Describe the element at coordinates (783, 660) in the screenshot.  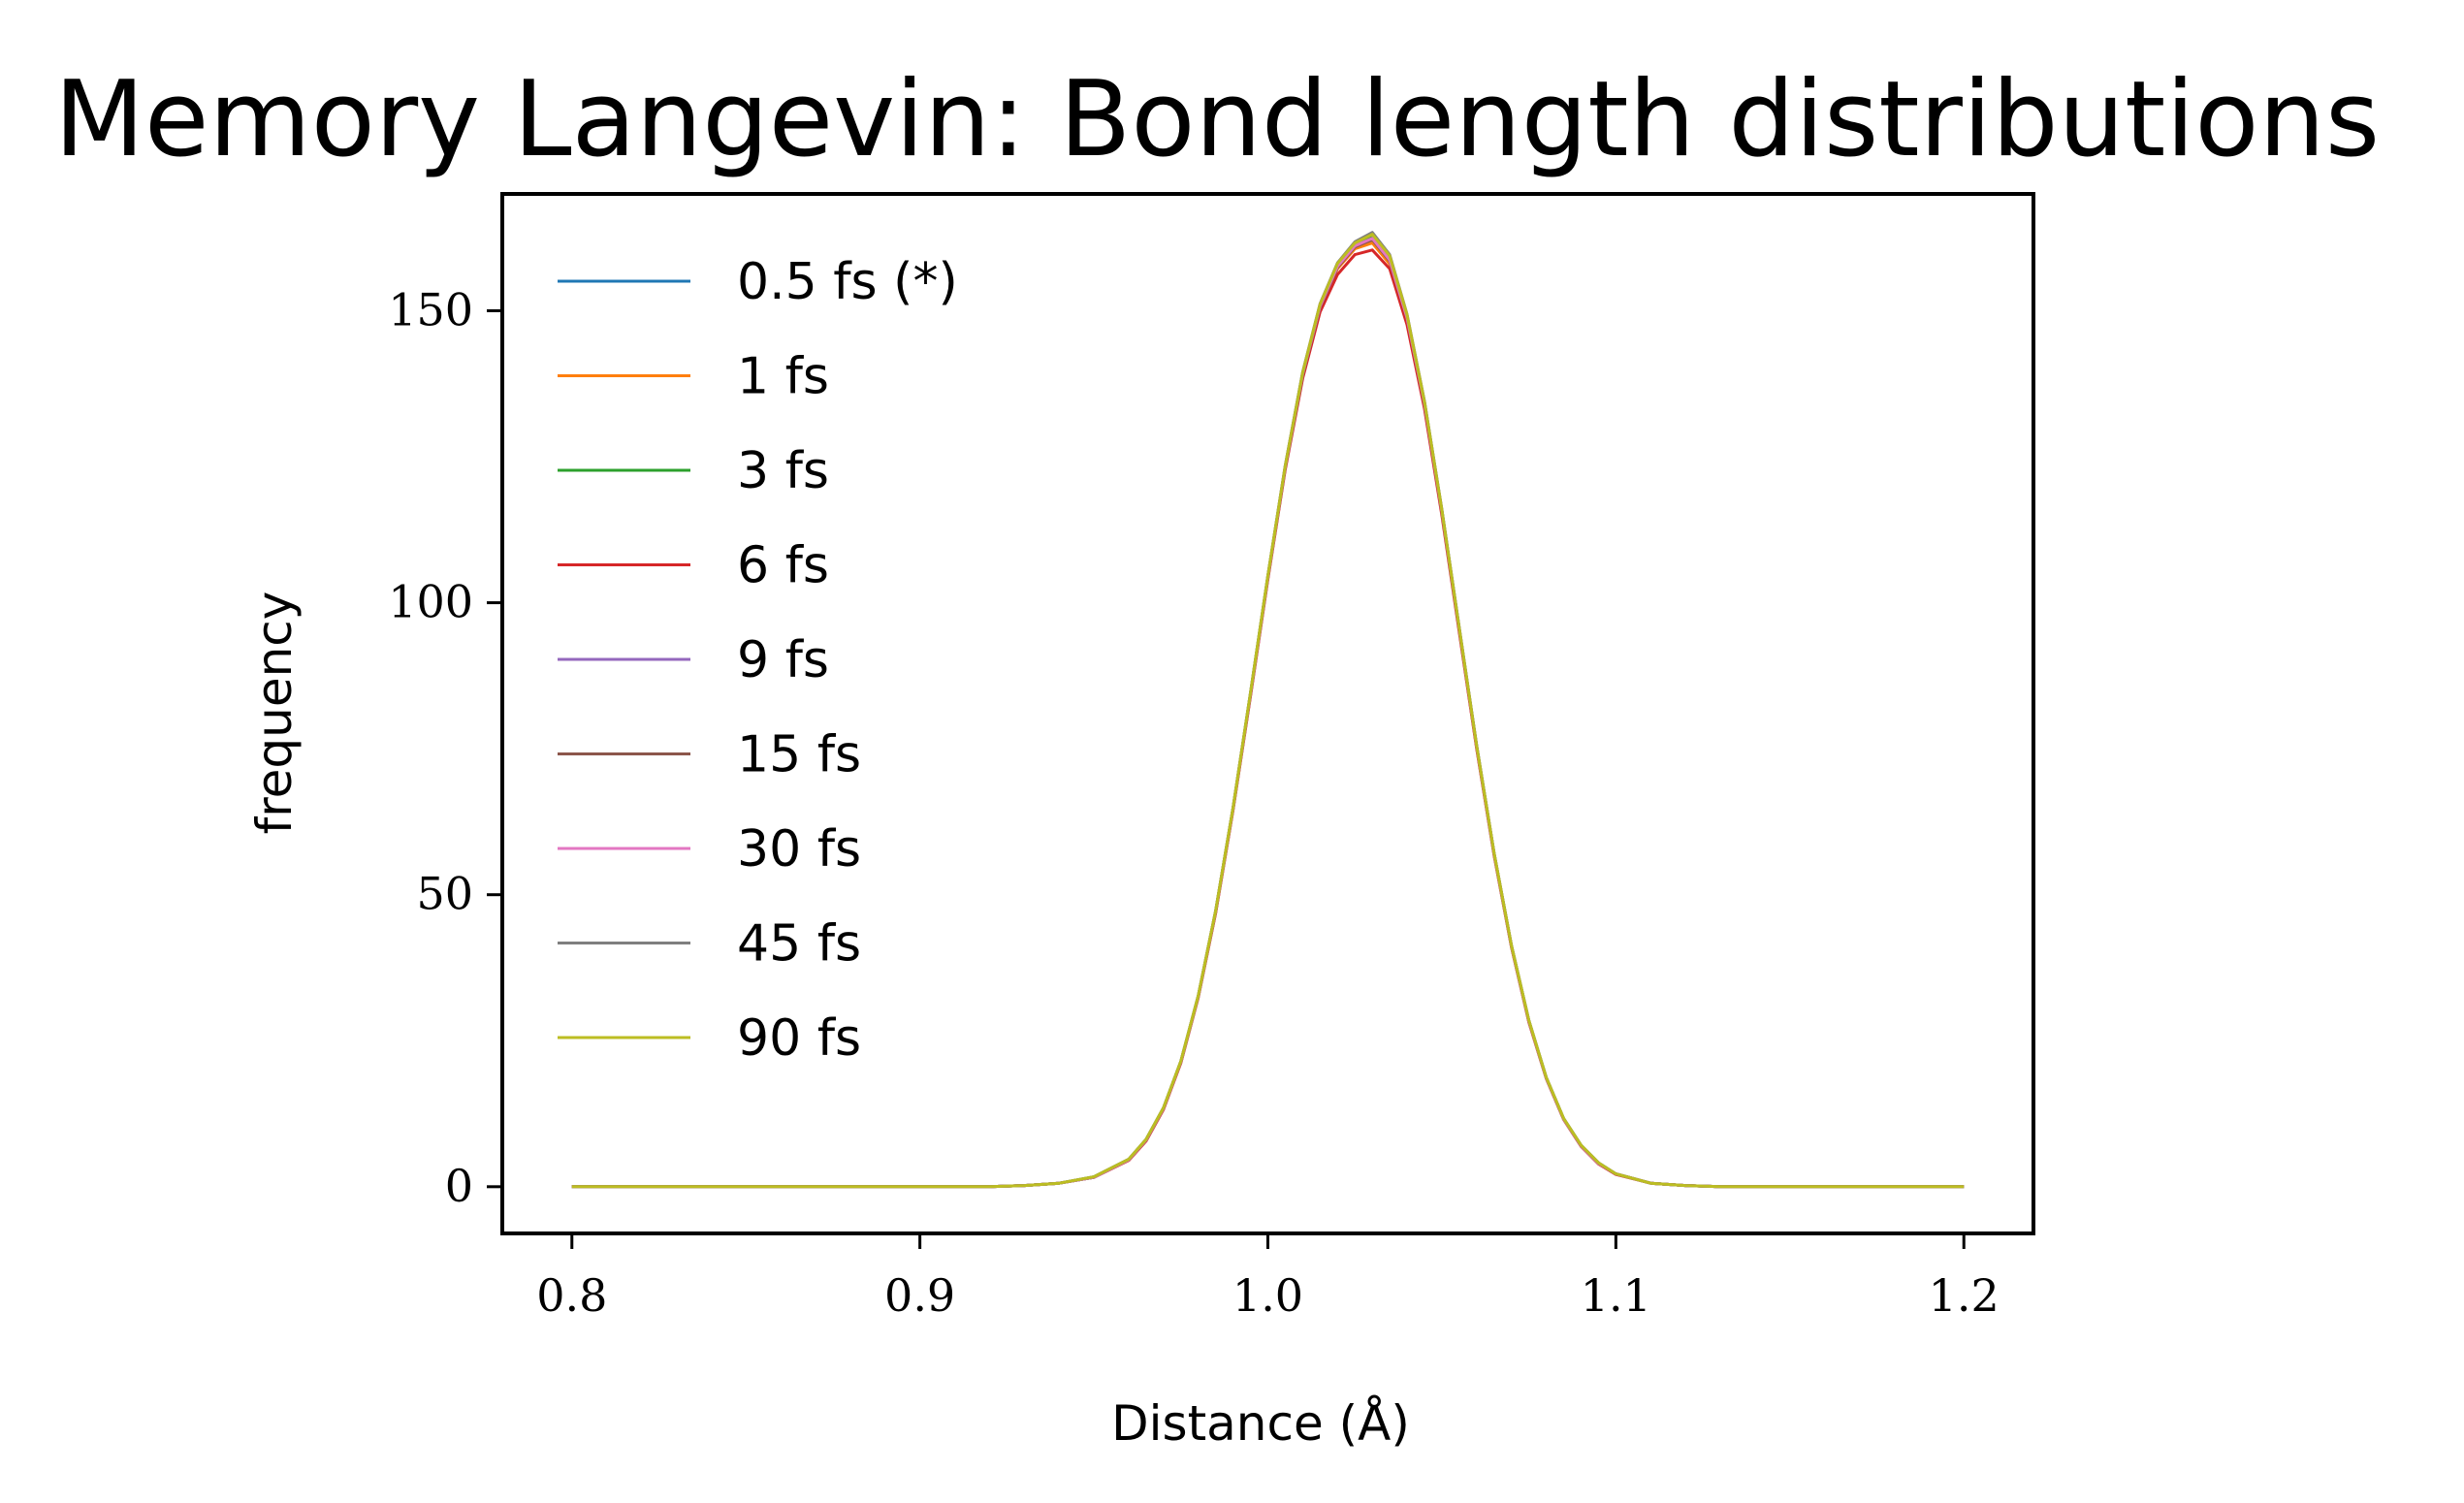
I see `legend-label-4: 9 fs` at that location.